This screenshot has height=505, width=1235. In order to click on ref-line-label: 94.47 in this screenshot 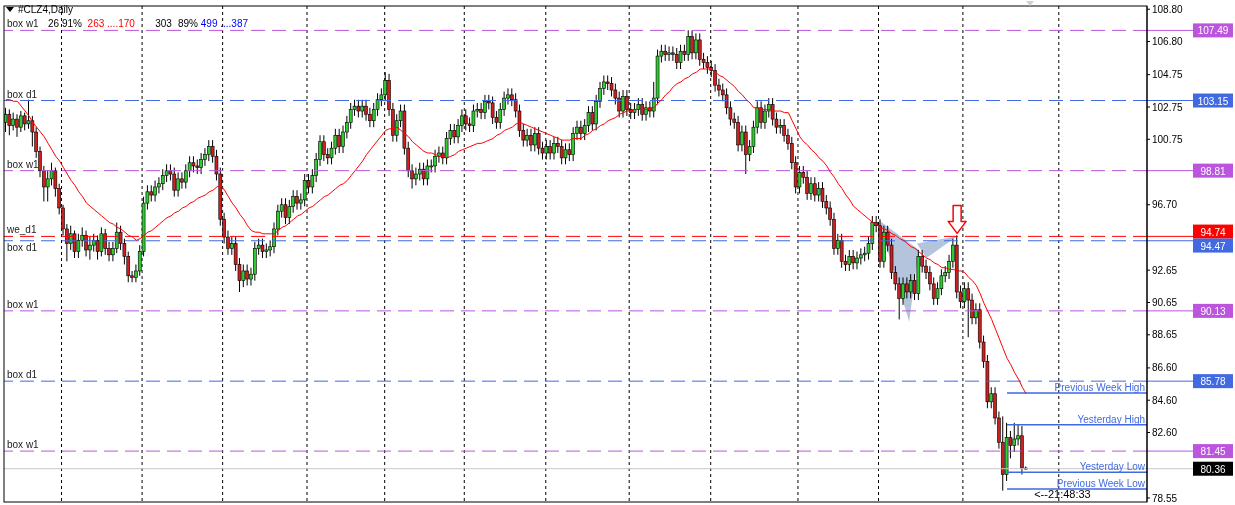, I will do `click(1213, 246)`.